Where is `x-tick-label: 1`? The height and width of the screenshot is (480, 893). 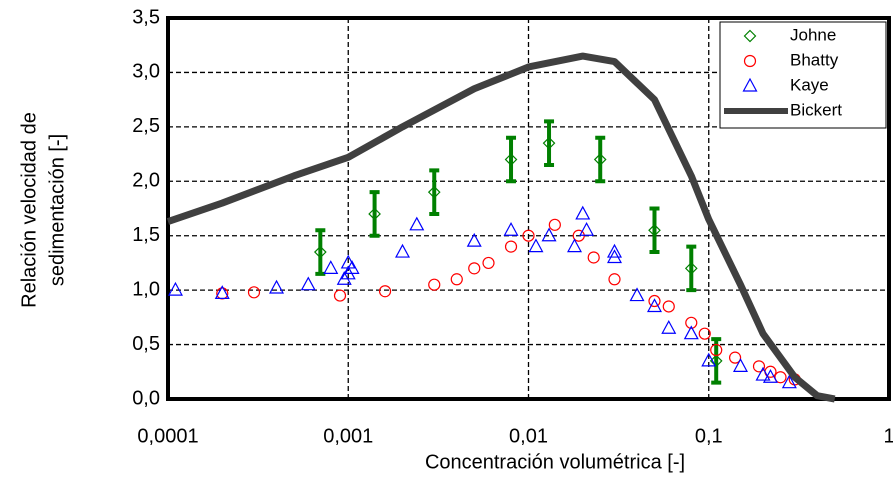
x-tick-label: 1 is located at coordinates (888, 436).